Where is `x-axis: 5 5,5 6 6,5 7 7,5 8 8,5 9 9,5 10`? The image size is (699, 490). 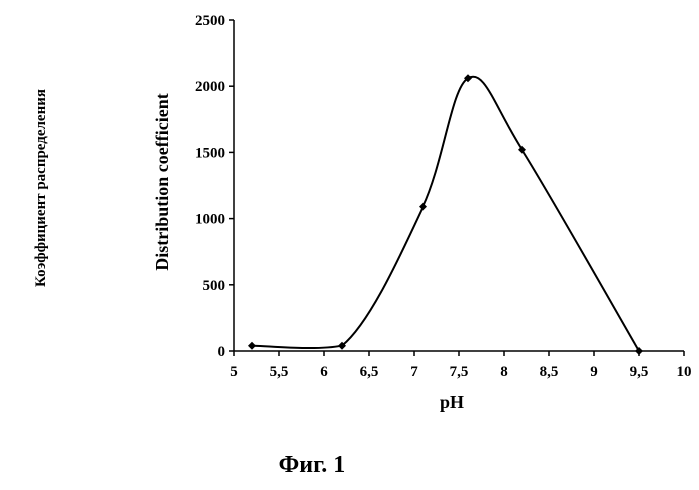 x-axis: 5 5,5 6 6,5 7 7,5 8 8,5 9 9,5 10 is located at coordinates (460, 365).